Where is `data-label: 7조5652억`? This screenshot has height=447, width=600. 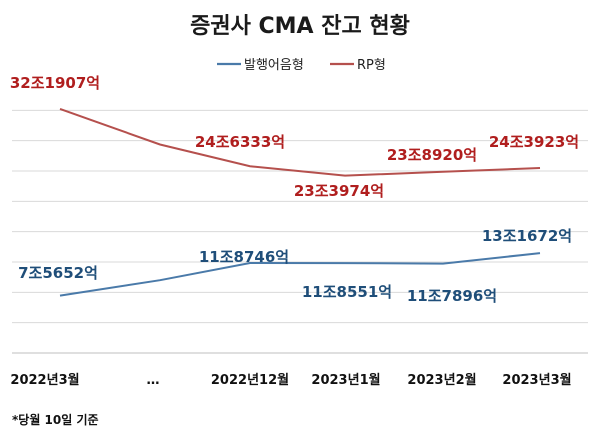 data-label: 7조5652억 is located at coordinates (58, 273).